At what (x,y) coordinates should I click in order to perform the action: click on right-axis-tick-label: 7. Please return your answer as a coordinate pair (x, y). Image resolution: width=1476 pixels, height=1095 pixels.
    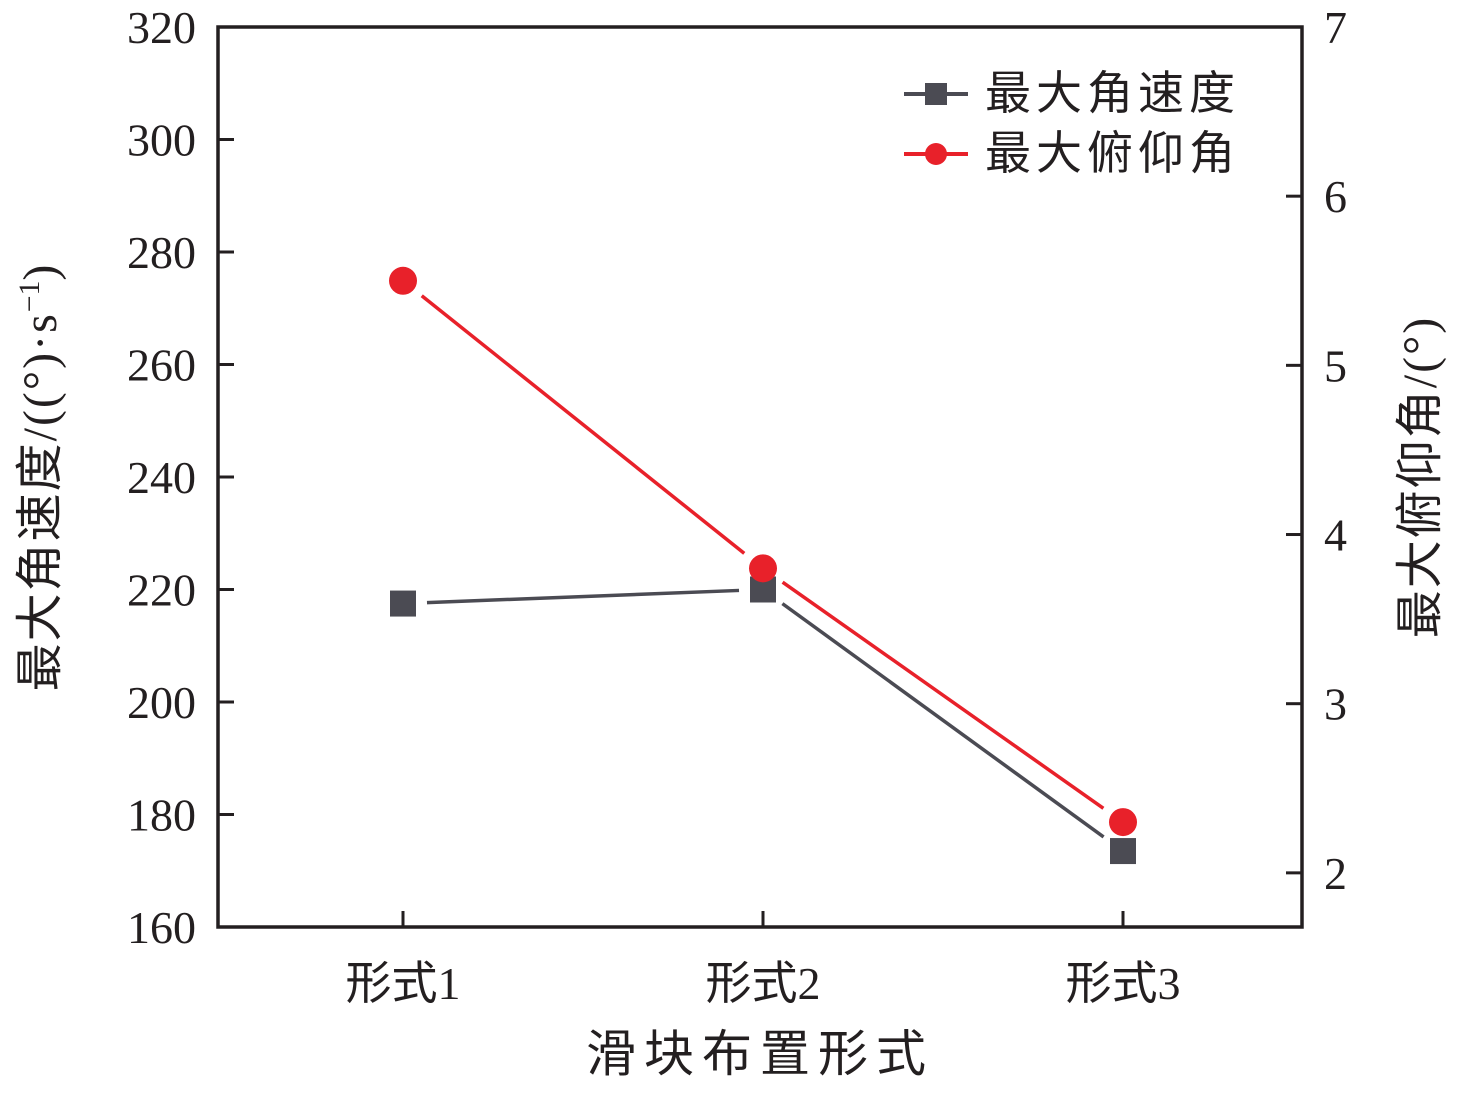
    Looking at the image, I should click on (1335, 27).